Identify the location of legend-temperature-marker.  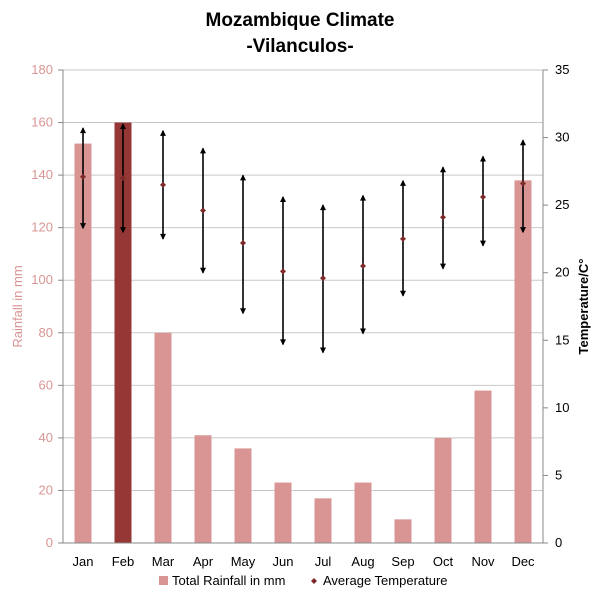
(314, 581).